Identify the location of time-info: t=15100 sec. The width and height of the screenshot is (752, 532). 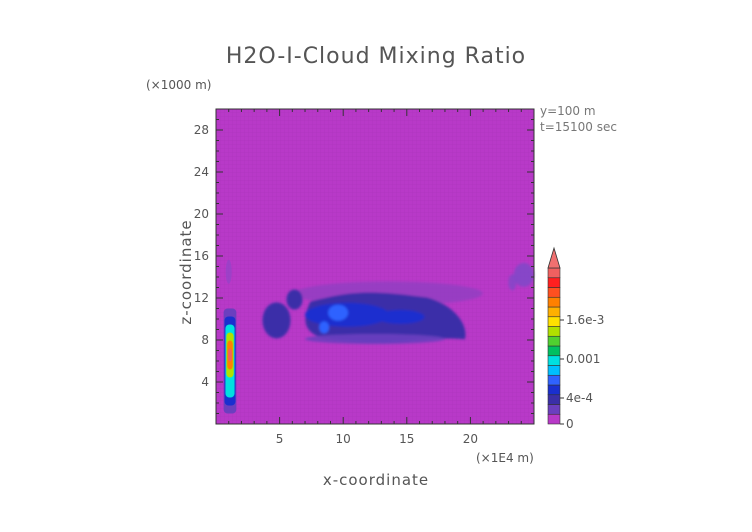
(578, 127).